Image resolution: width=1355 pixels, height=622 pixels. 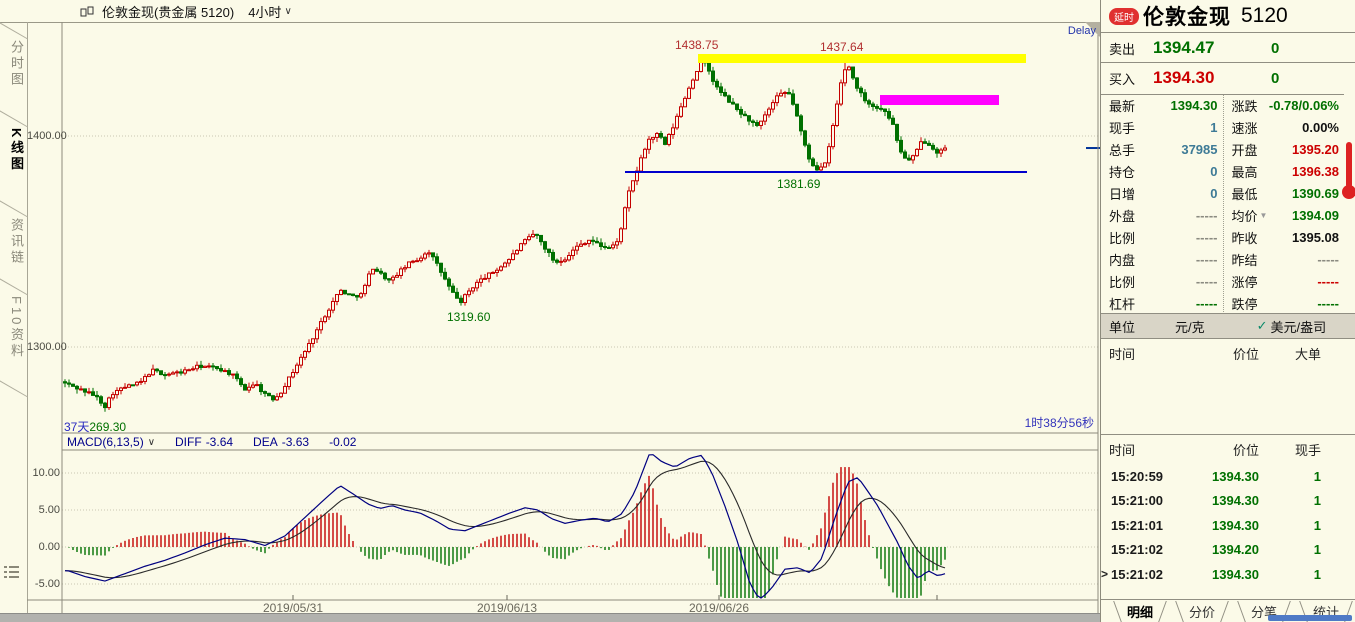 What do you see at coordinates (1162, 259) in the screenshot?
I see `stat-row-内盘: 内盘 -----` at bounding box center [1162, 259].